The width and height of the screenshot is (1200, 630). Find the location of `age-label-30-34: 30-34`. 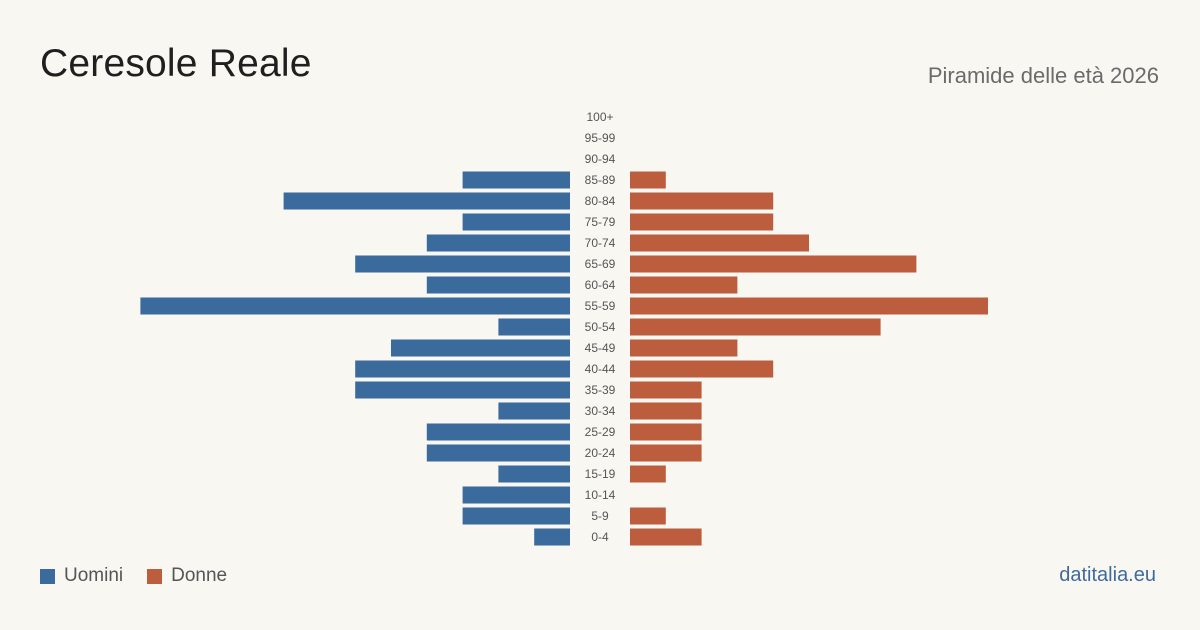

age-label-30-34: 30-34 is located at coordinates (600, 411).